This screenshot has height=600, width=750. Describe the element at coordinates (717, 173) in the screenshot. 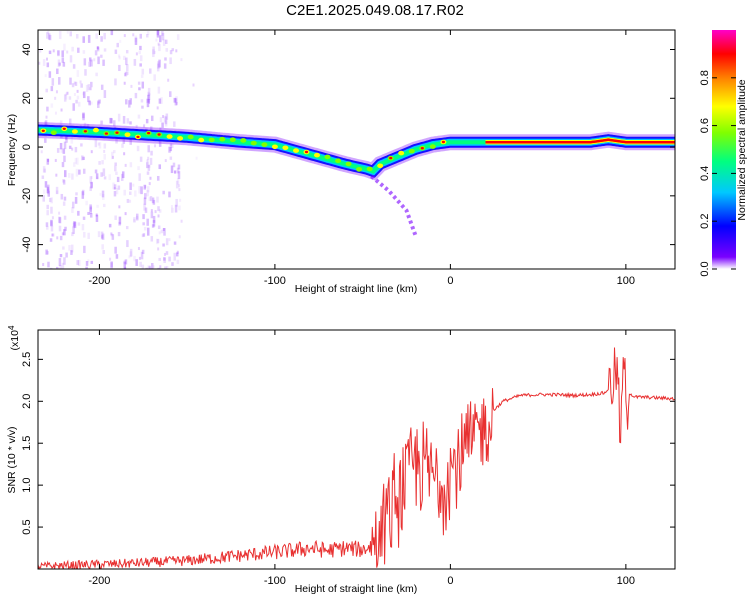

I see `colorbar-ticks: 0.0 0.2 0.4 0.6 0.8` at that location.